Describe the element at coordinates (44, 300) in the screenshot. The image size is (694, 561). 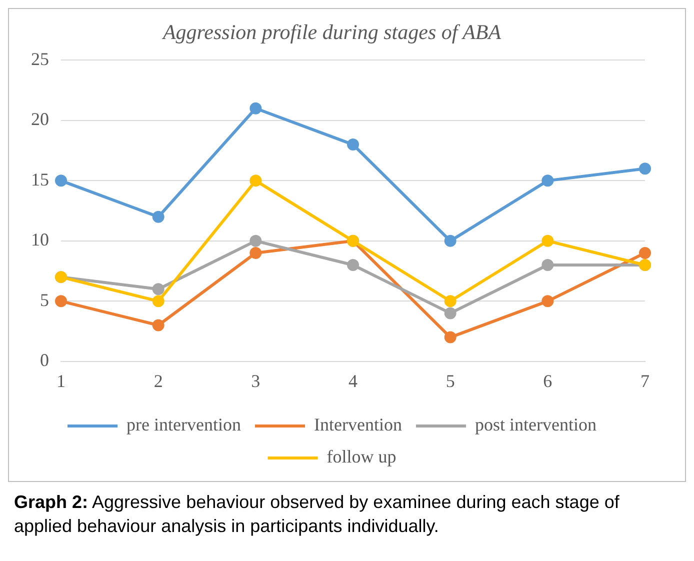
I see `y-tick-label: 5` at that location.